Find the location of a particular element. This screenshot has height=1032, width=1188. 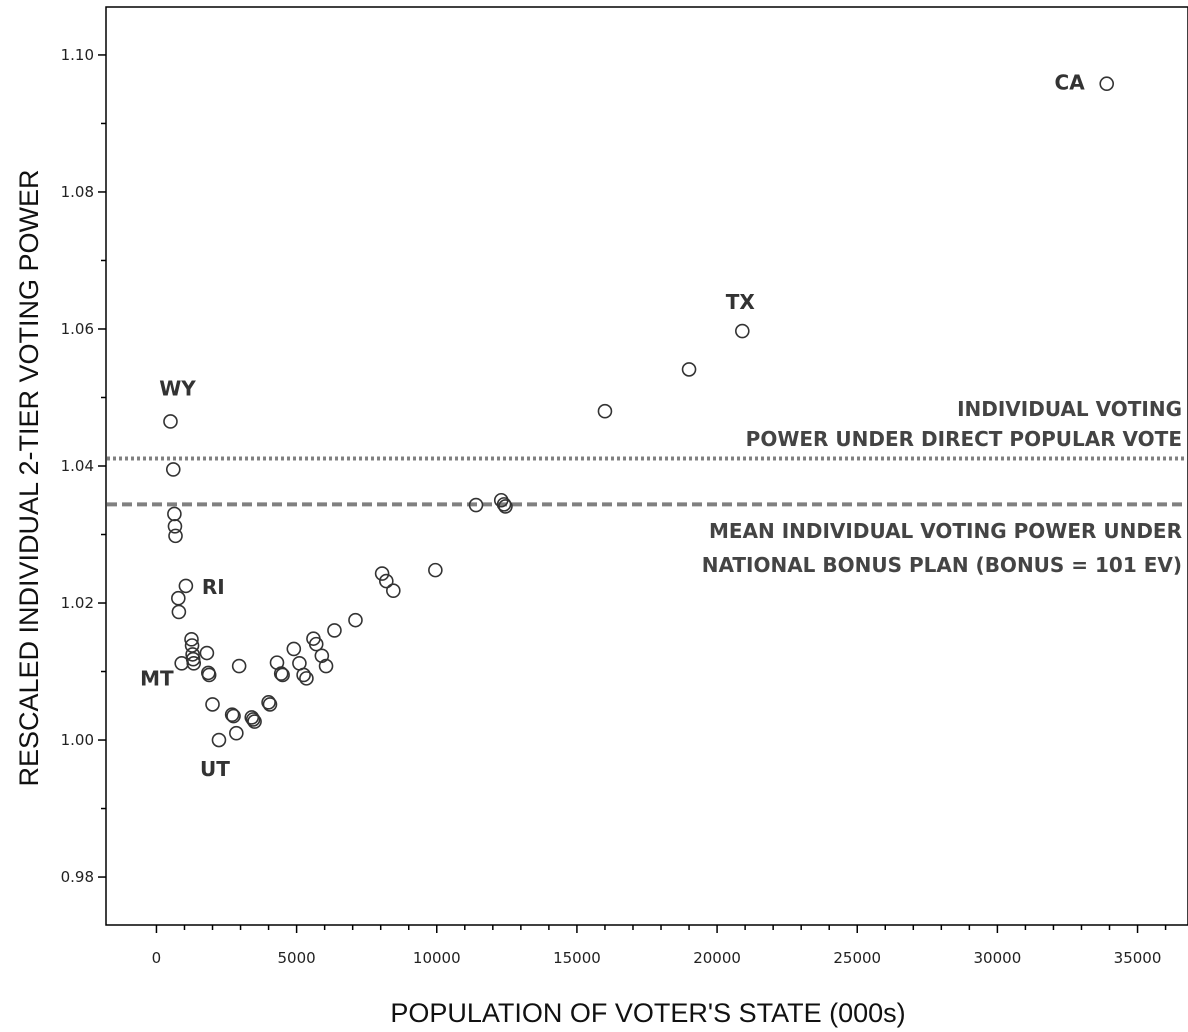

y-tick-label: 1.08 is located at coordinates (77, 192).